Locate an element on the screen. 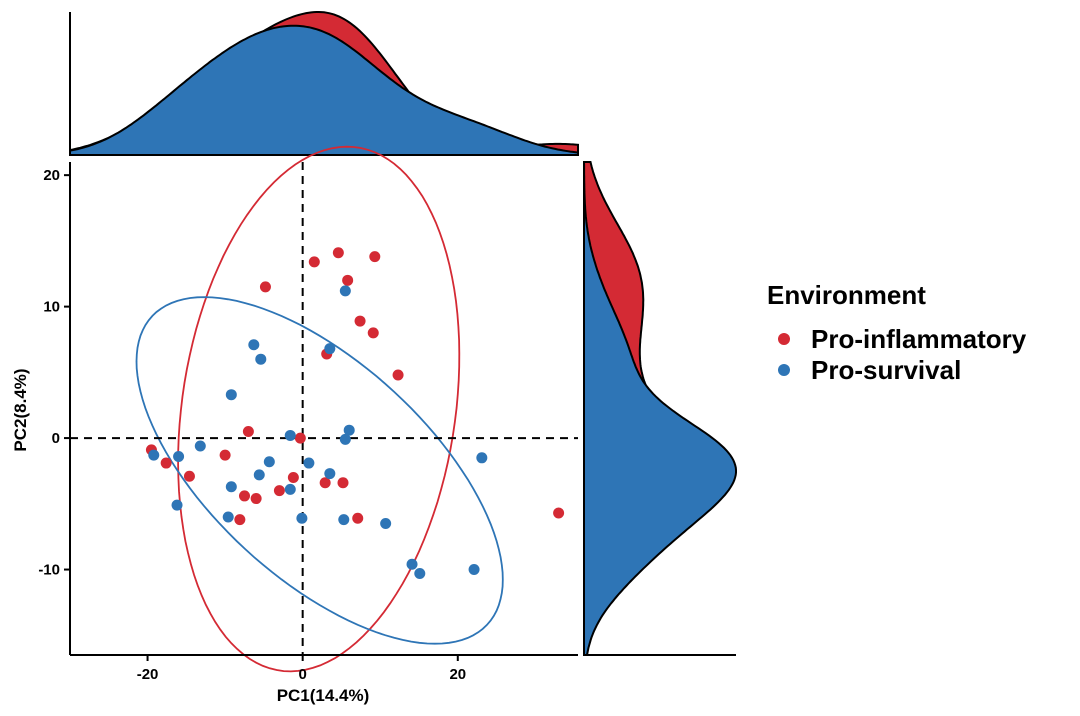 Image resolution: width=1080 pixels, height=716 pixels. x-axis-title: PC1(14.4%) is located at coordinates (323, 695).